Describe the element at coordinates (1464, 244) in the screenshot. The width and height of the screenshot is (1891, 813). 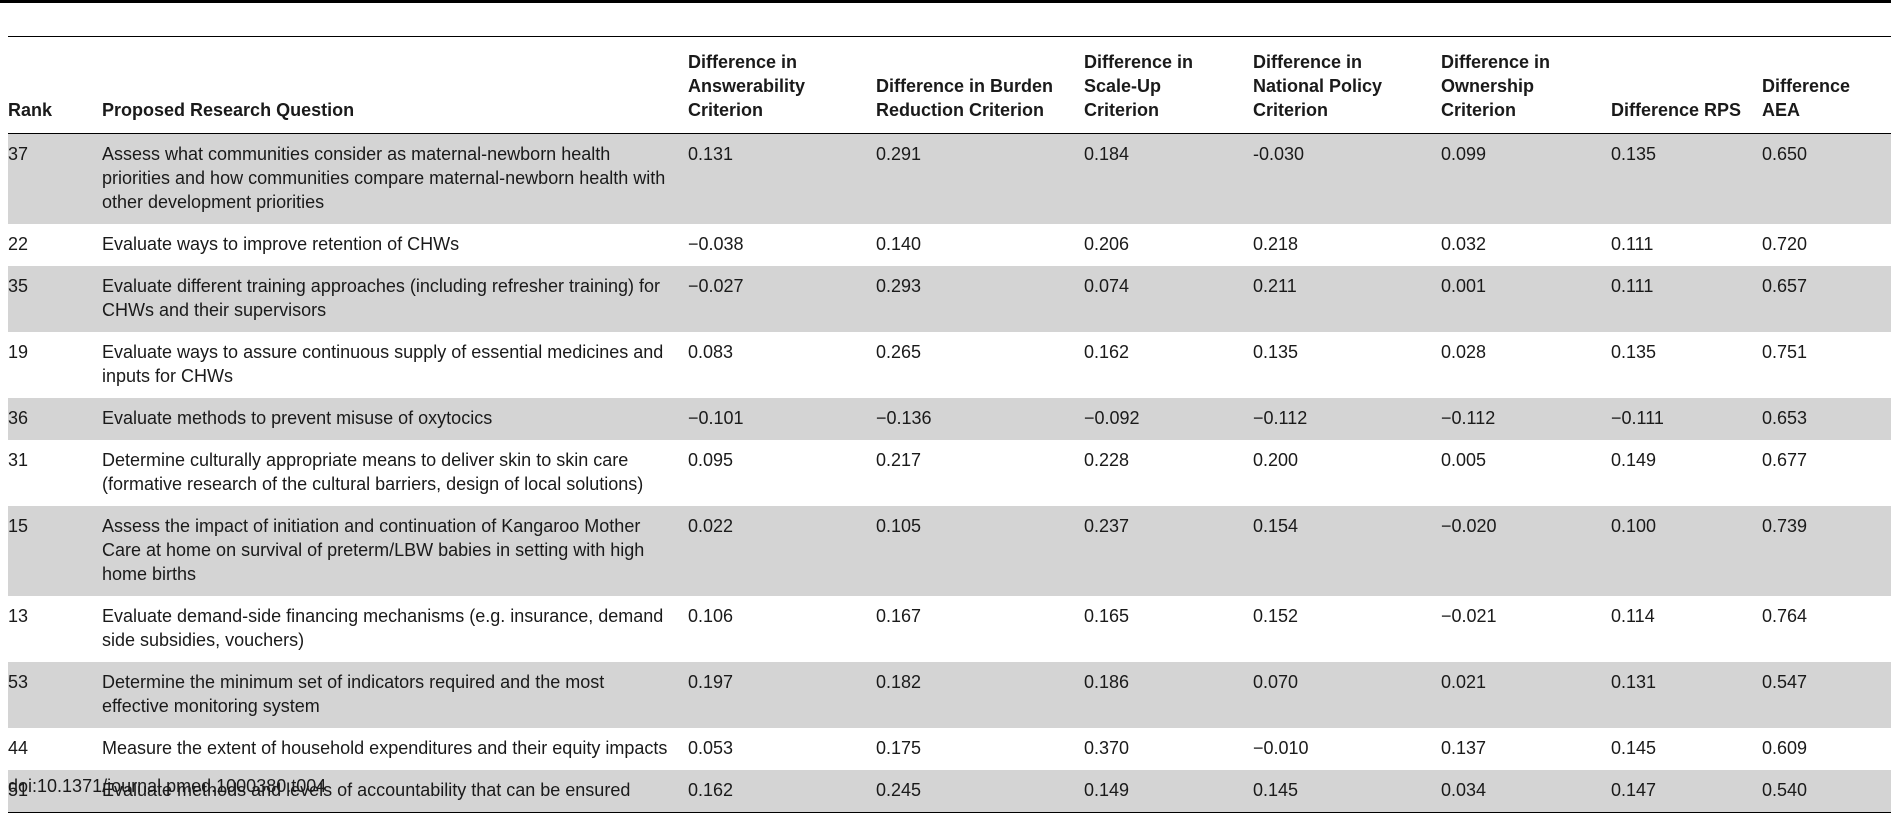
I see `cell-ownership: 0.032` at that location.